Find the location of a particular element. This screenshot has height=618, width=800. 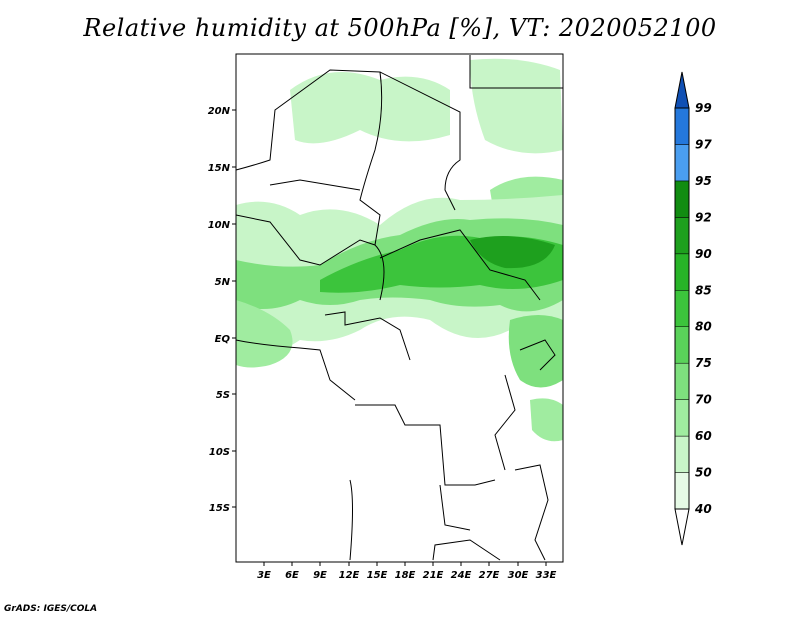

lon-label: 21E is located at coordinates (433, 575).